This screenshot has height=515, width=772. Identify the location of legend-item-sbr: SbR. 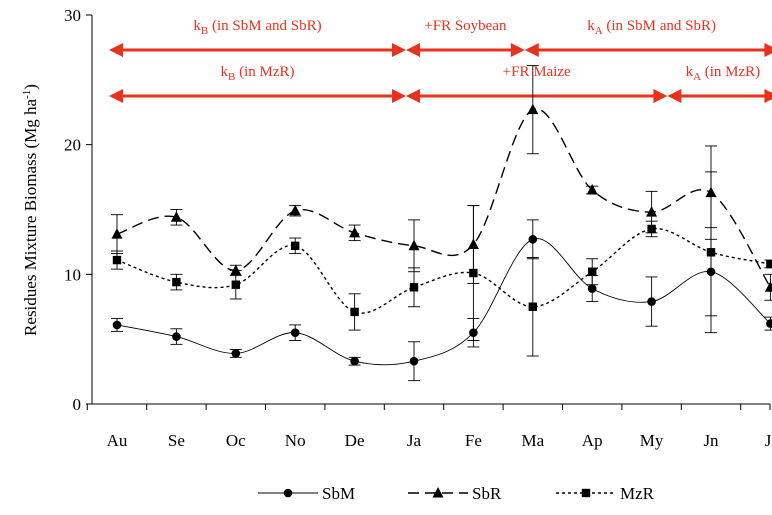
(455, 493).